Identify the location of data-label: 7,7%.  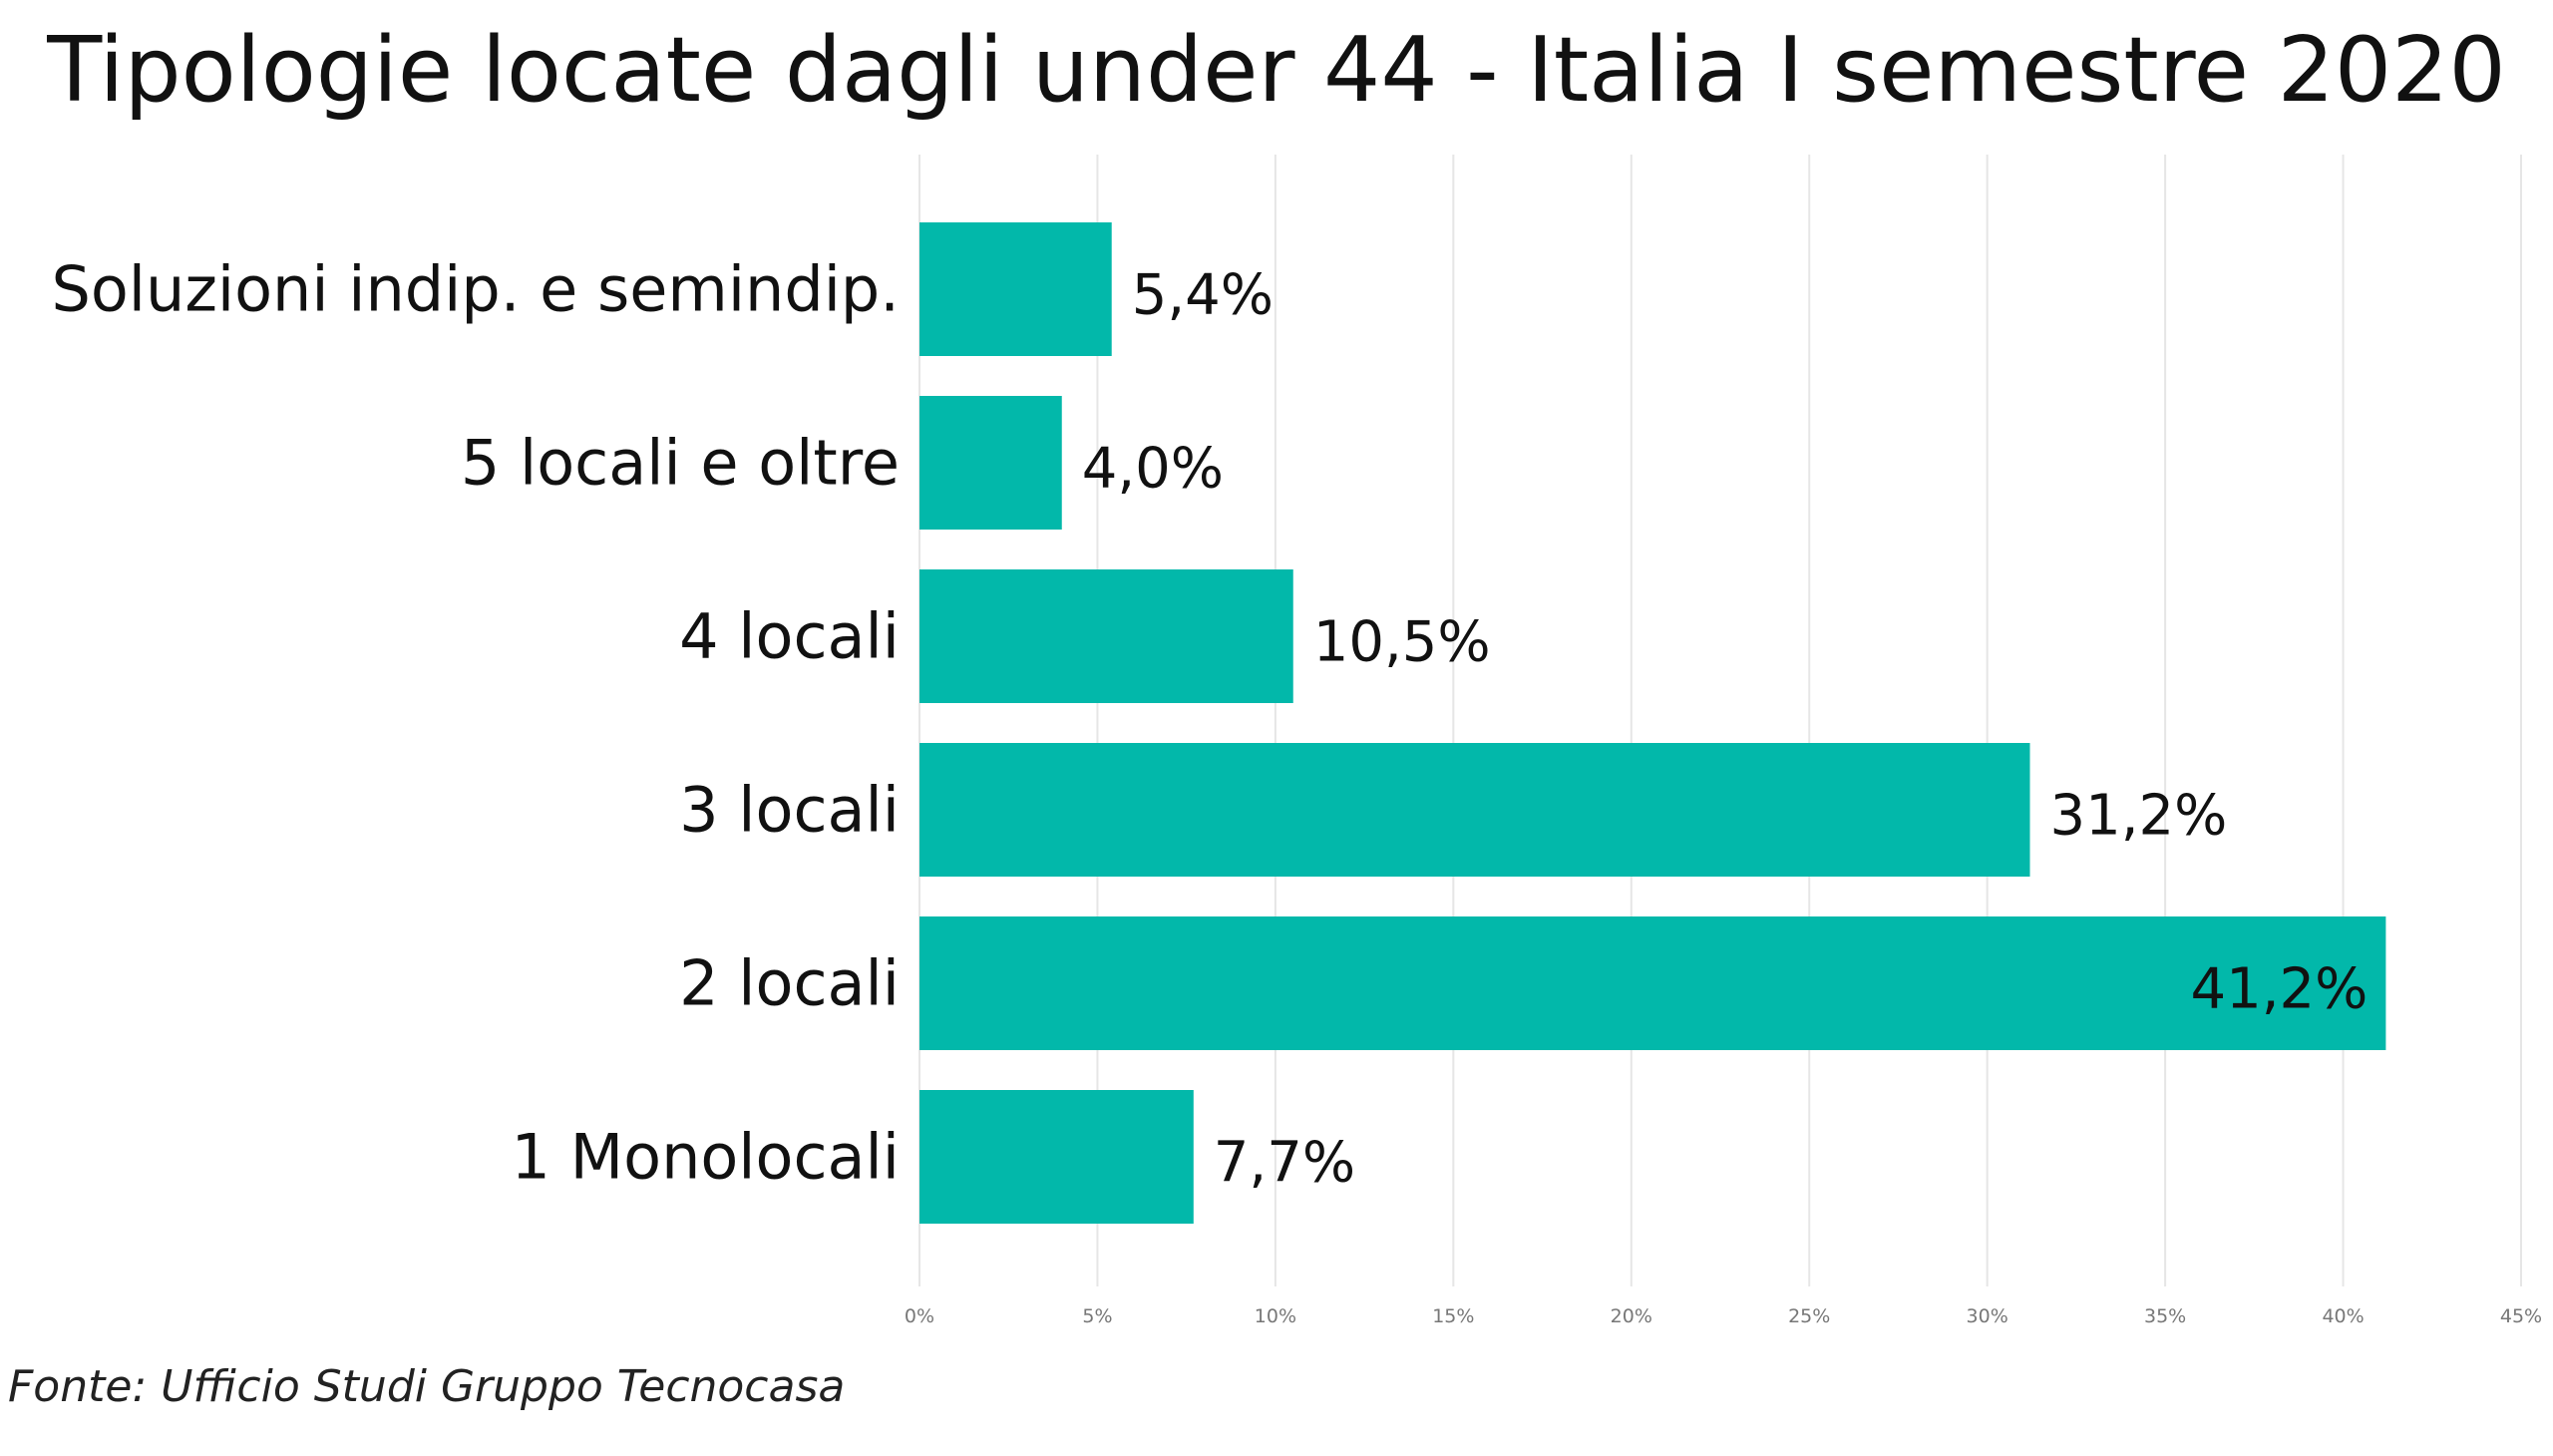
(1285, 1163).